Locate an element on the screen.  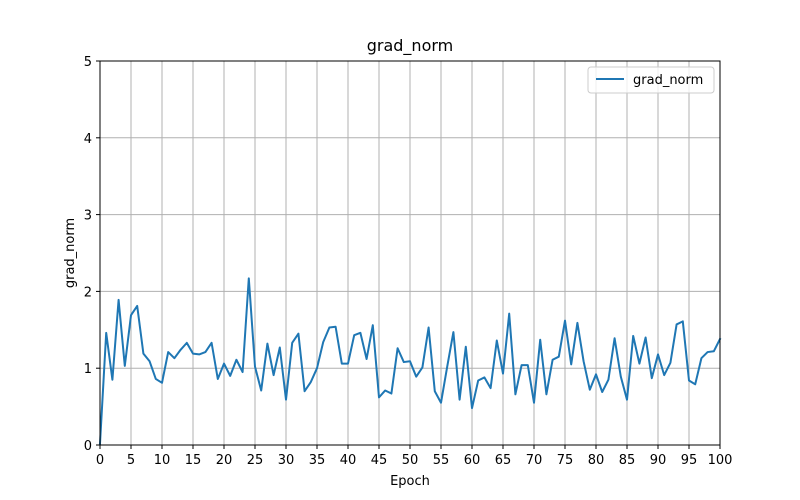
x-tick-label: 95 is located at coordinates (689, 460).